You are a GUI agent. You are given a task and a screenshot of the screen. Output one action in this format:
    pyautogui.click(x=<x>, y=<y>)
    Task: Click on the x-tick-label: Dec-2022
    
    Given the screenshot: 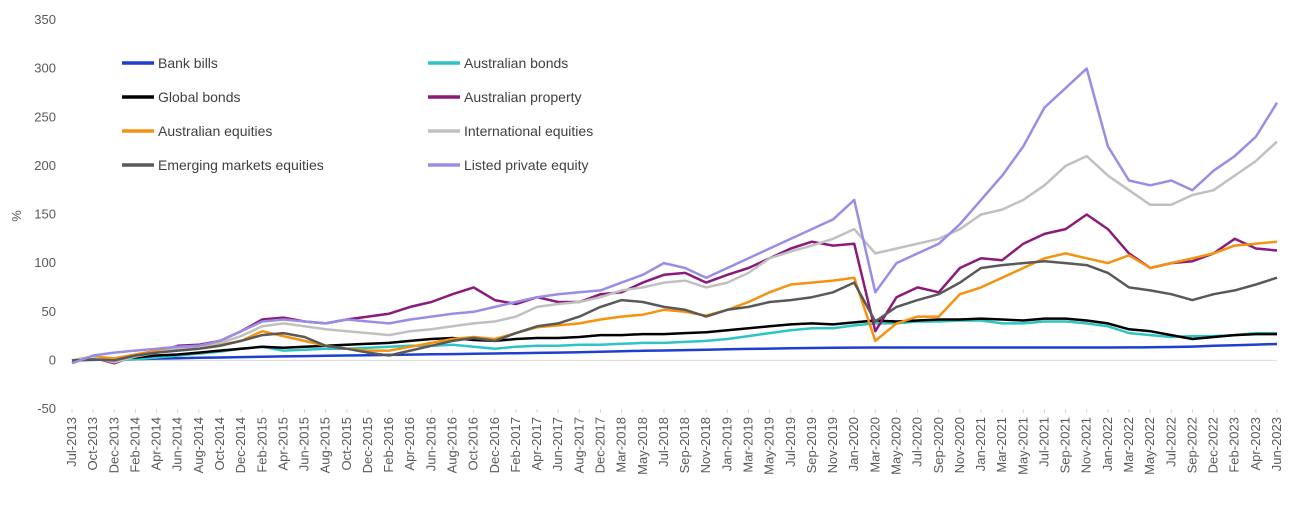 What is the action you would take?
    pyautogui.click(x=1213, y=445)
    